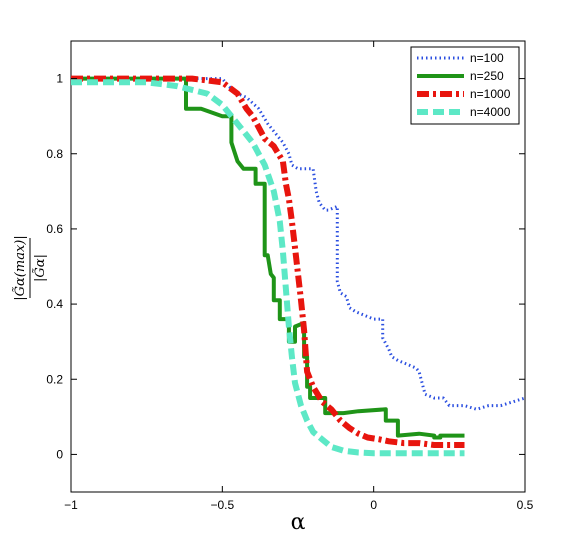  I want to click on y-tick-label: 0.8, so click(54, 154).